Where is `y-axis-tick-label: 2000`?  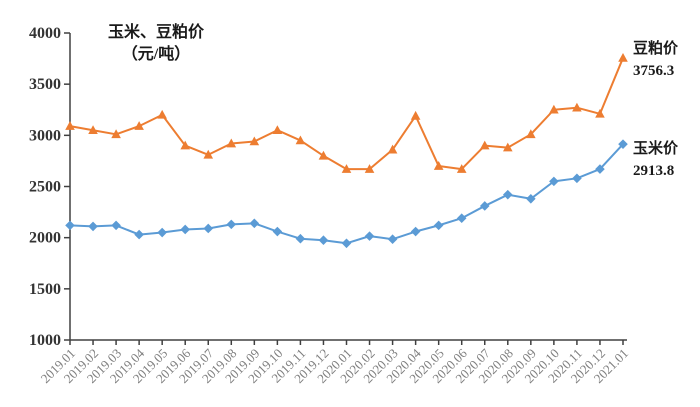 y-axis-tick-label: 2000 is located at coordinates (45, 238).